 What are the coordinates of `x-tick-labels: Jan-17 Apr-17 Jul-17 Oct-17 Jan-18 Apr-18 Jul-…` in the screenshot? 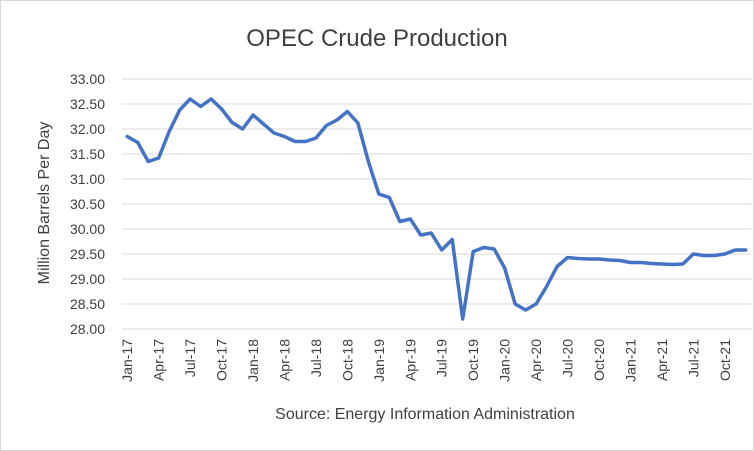 It's located at (426, 360).